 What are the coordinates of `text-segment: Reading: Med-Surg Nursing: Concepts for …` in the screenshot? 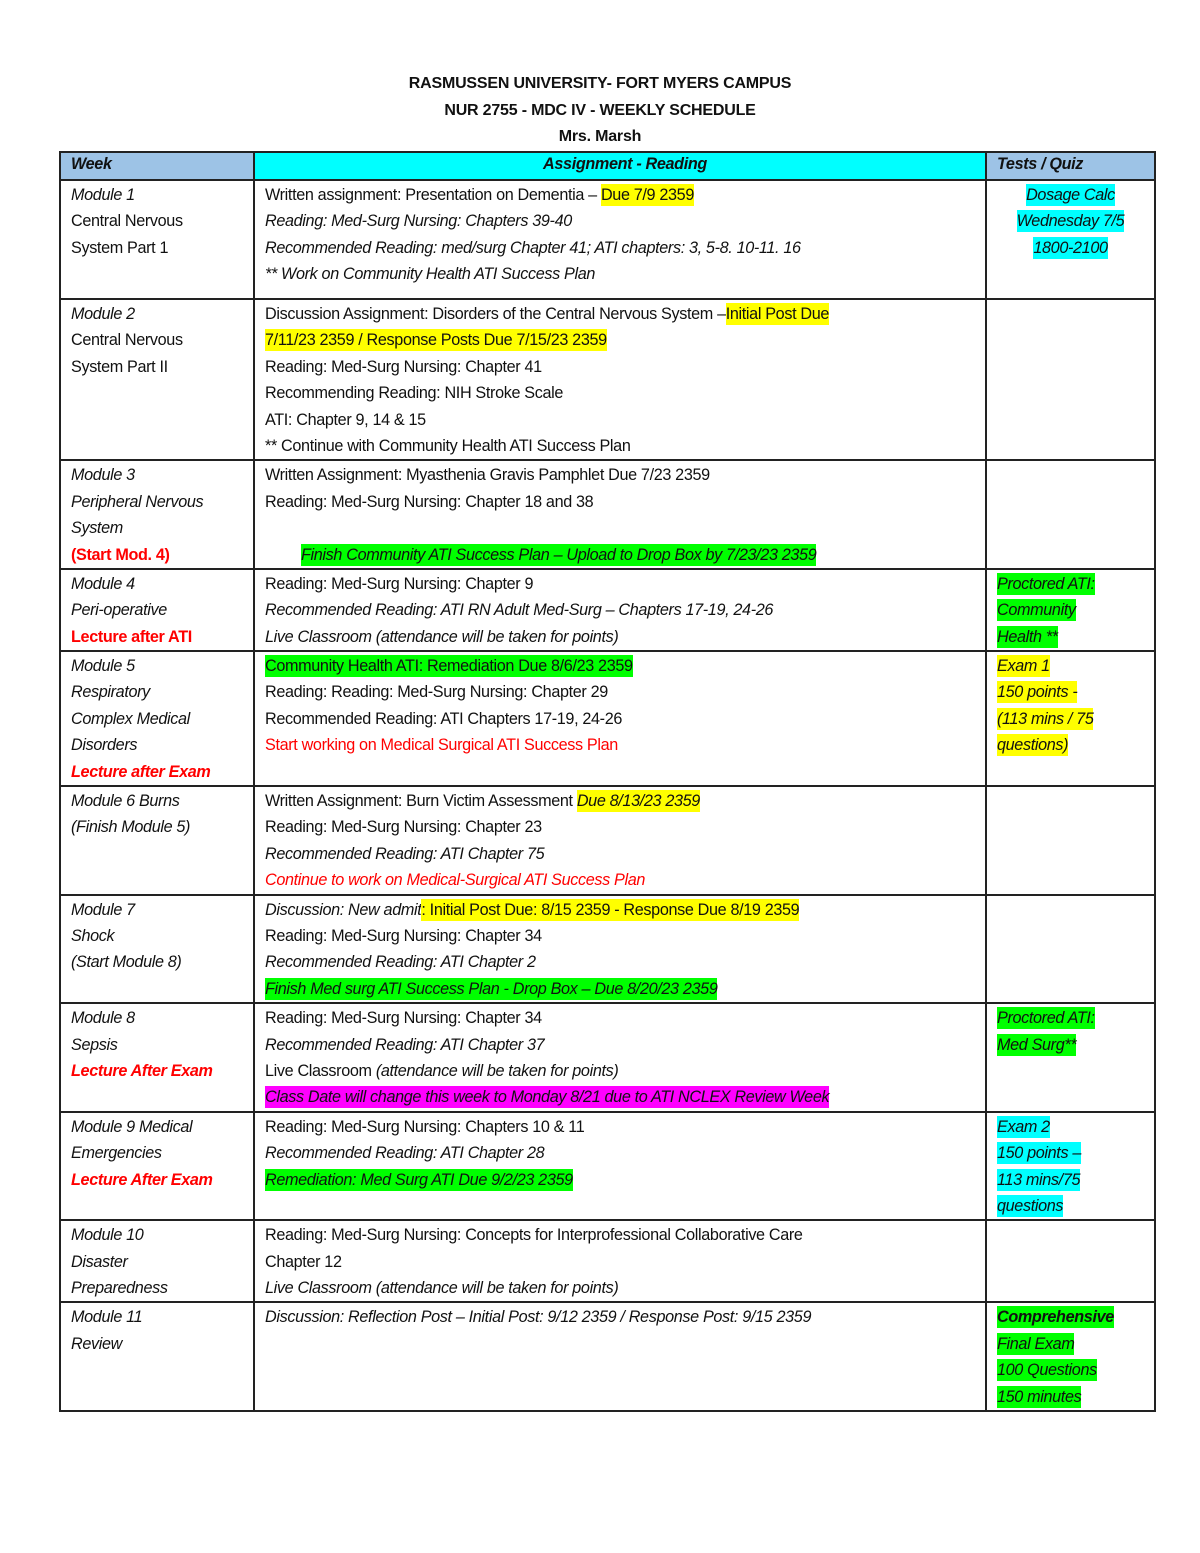 It's located at (534, 1235).